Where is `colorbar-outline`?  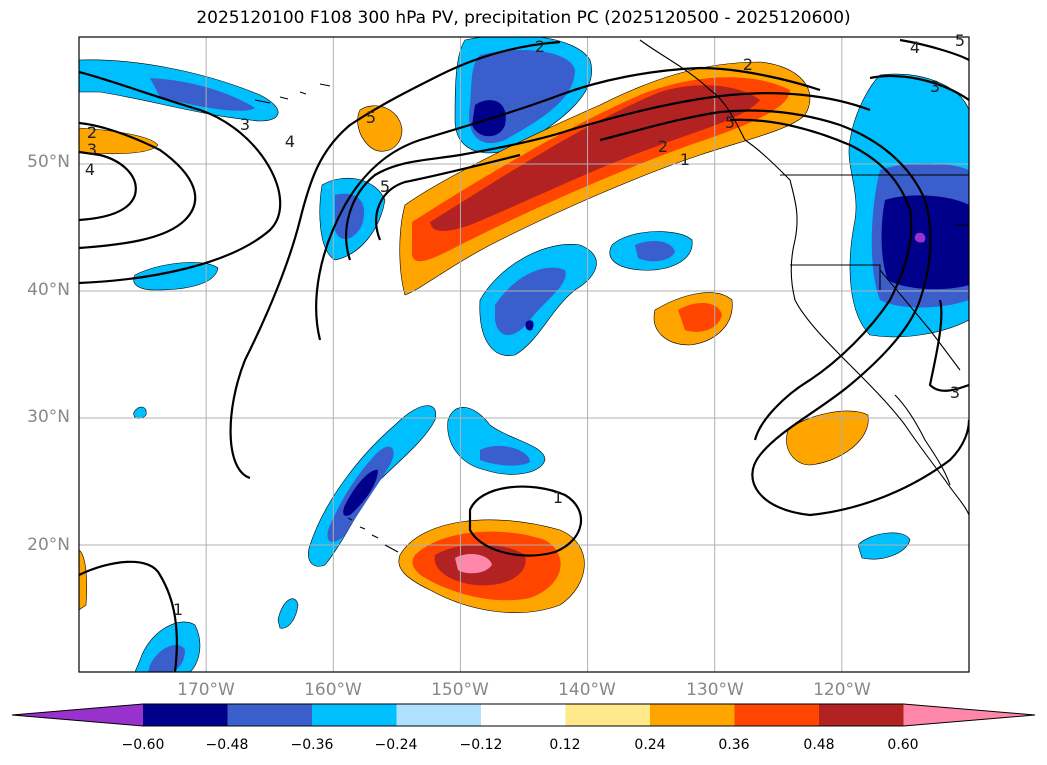 colorbar-outline is located at coordinates (523, 715).